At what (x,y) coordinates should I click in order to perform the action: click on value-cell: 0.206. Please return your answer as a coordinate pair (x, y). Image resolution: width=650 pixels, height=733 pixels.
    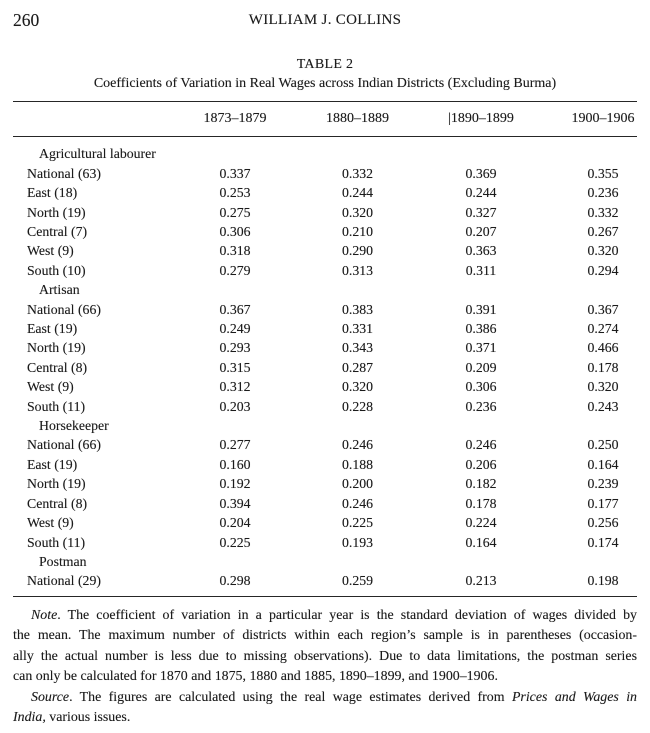
    Looking at the image, I should click on (481, 464).